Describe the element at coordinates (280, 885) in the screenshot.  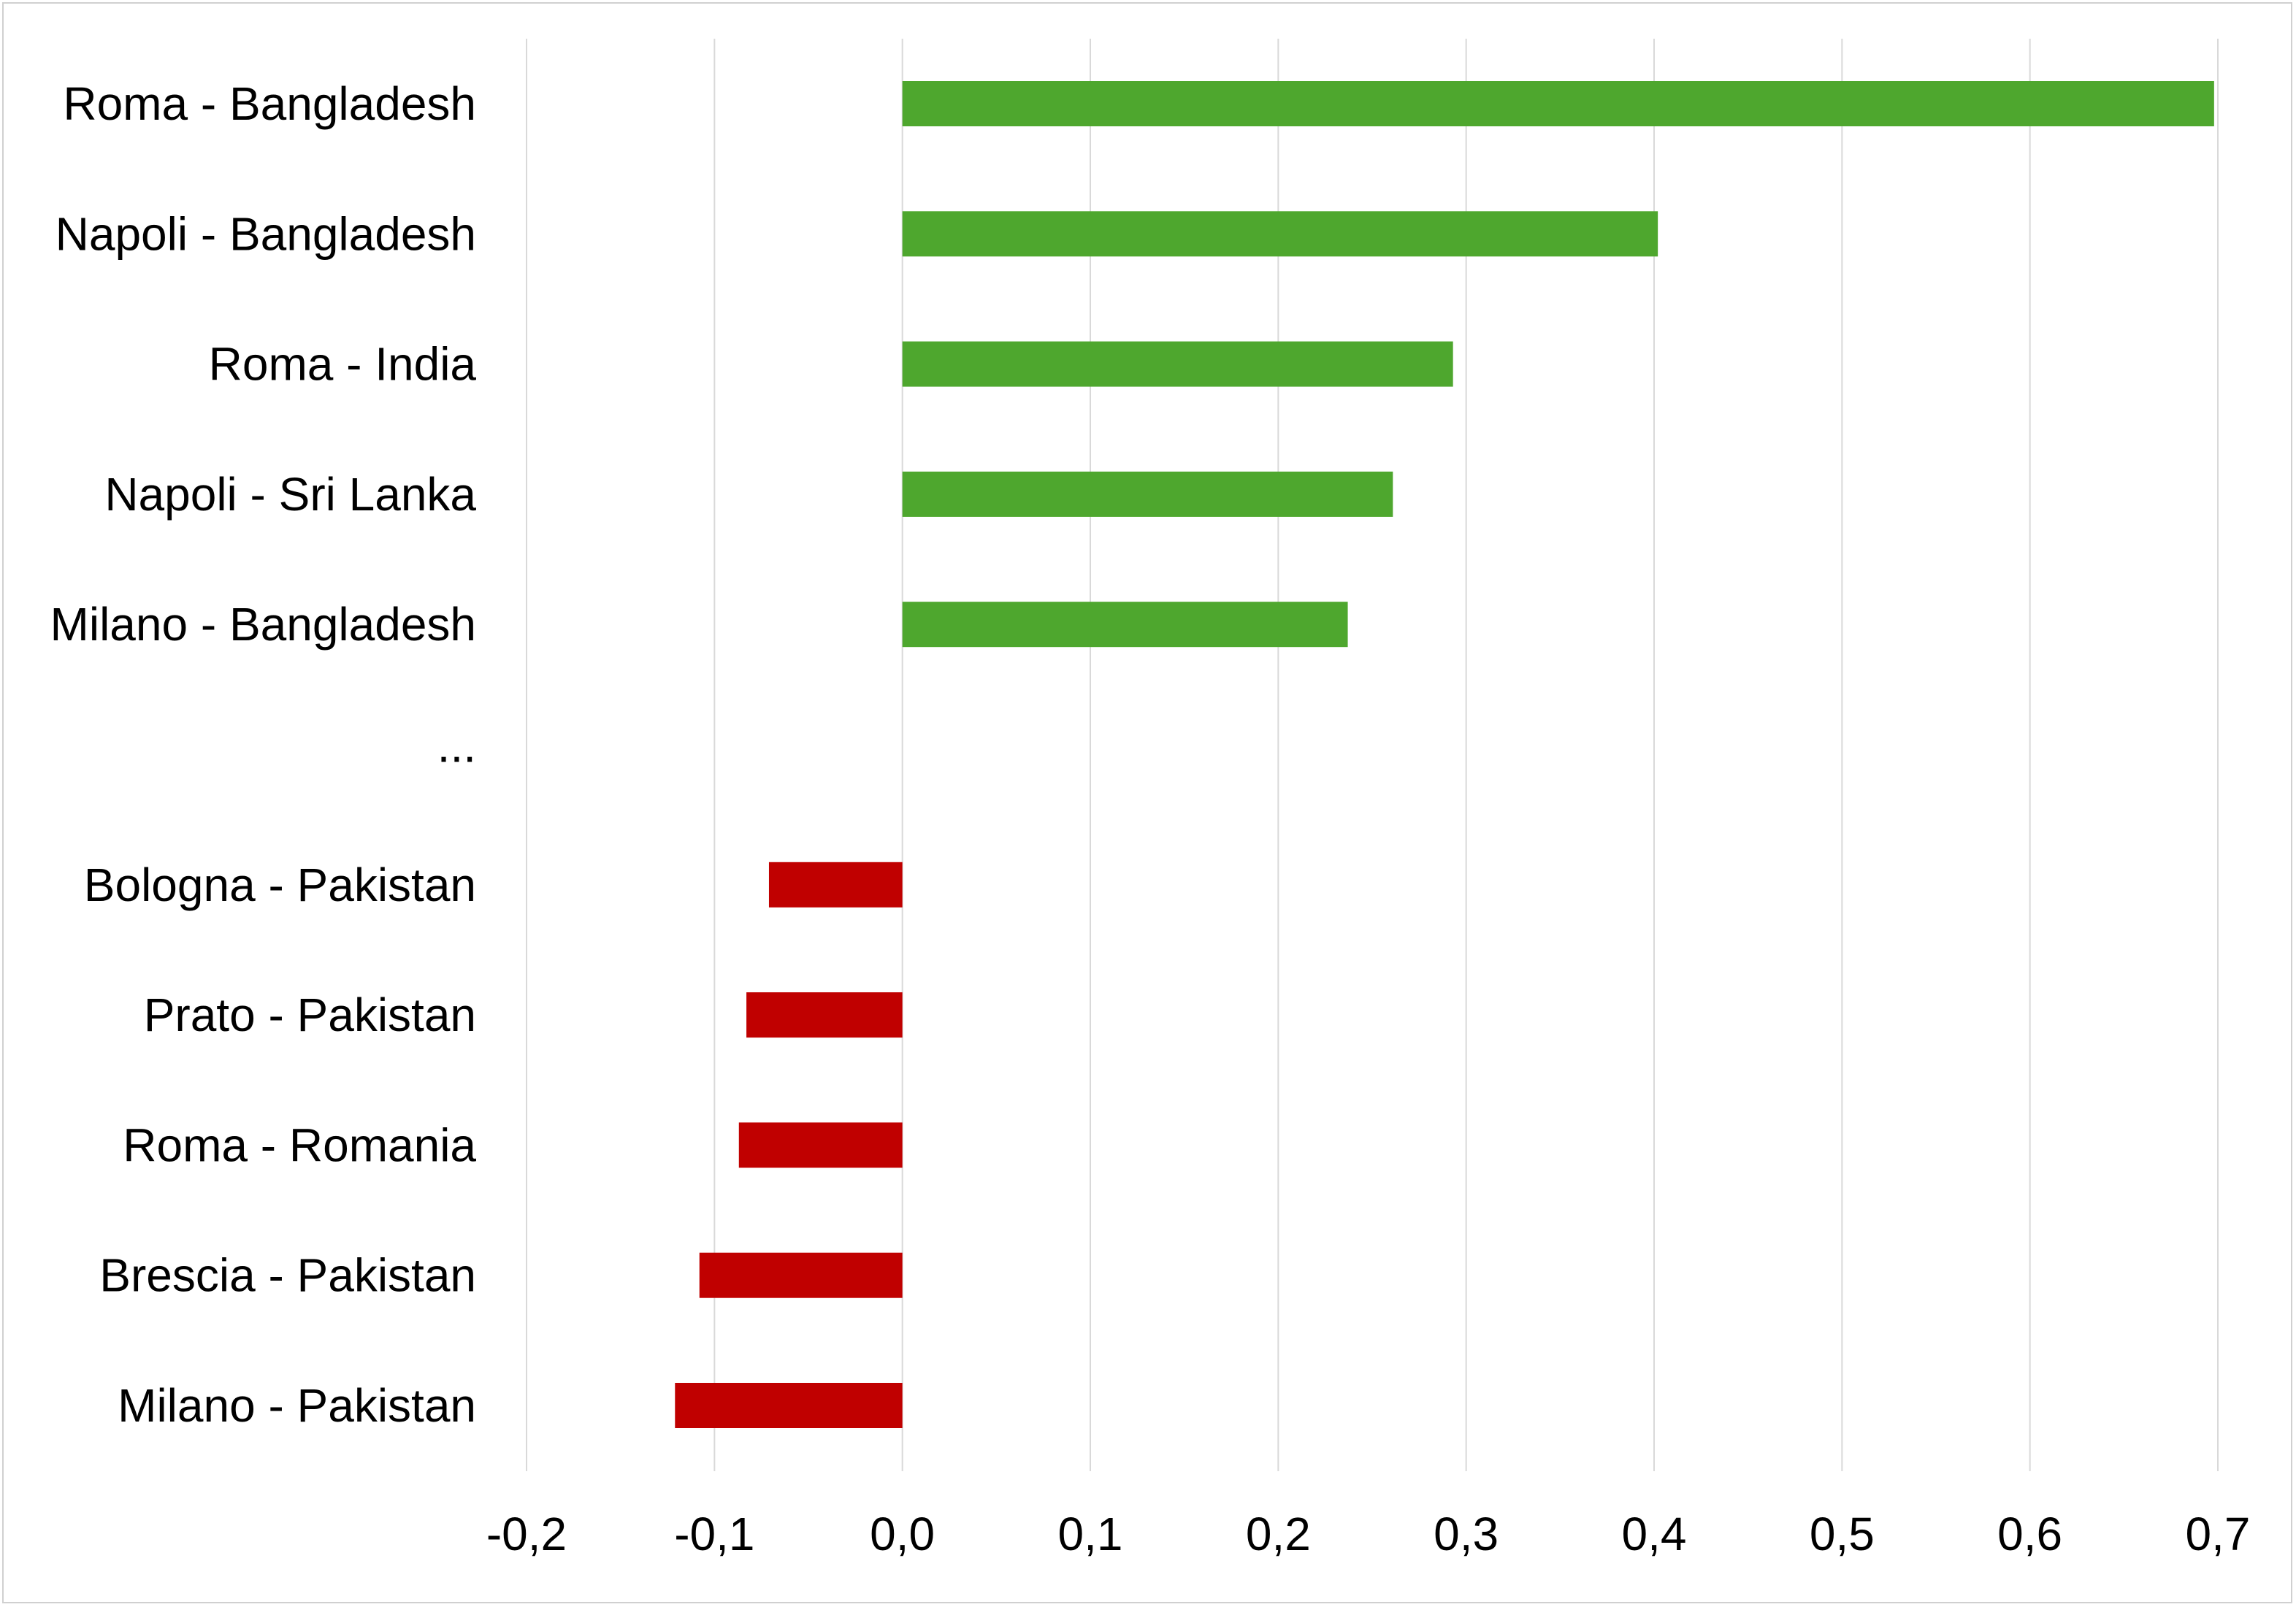
I see `category-label-bologna-pakistan: Bologna - Pakistan` at that location.